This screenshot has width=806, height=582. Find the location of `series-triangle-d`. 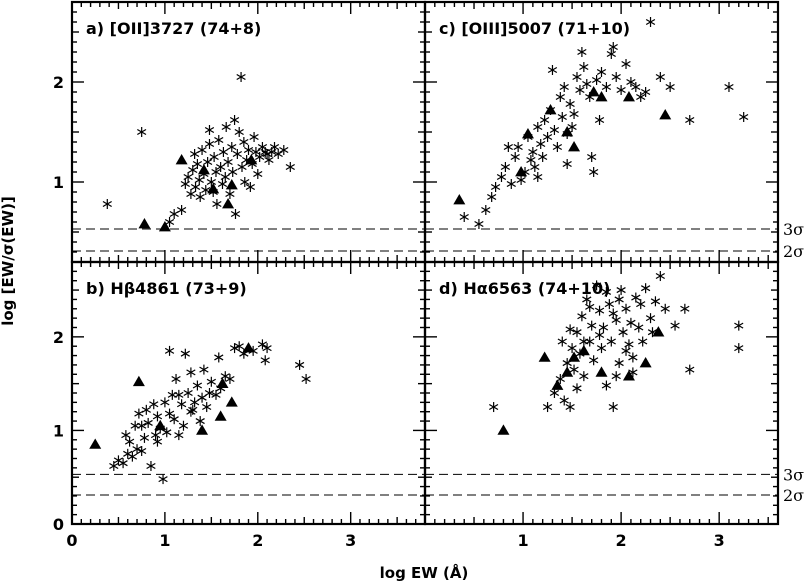

series-triangle-d is located at coordinates (581, 380).